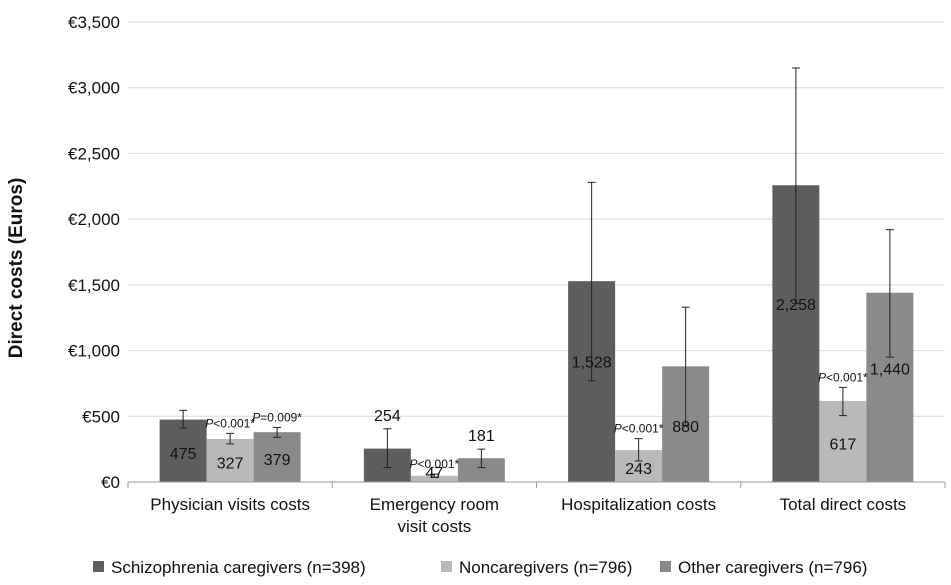 This screenshot has height=585, width=951. Describe the element at coordinates (796, 305) in the screenshot. I see `data-label: 2,258` at that location.